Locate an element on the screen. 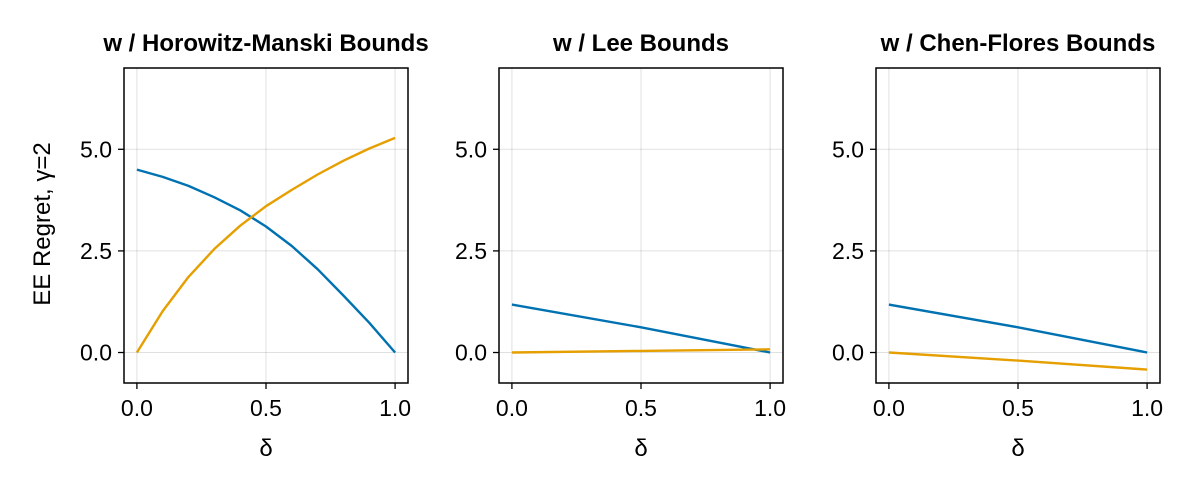  y-axis-label: EE Regret, γ=2 is located at coordinates (42, 223).